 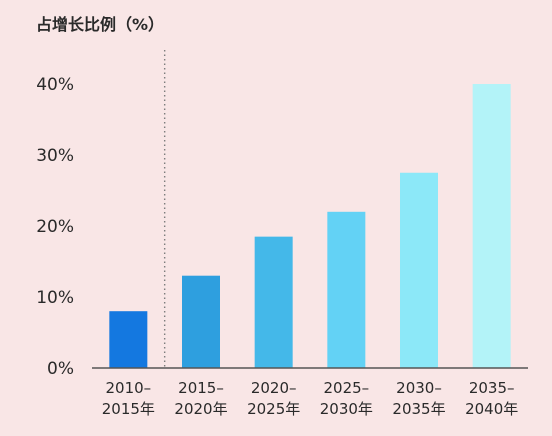 What do you see at coordinates (60, 369) in the screenshot?
I see `y-tick-label: 0%` at bounding box center [60, 369].